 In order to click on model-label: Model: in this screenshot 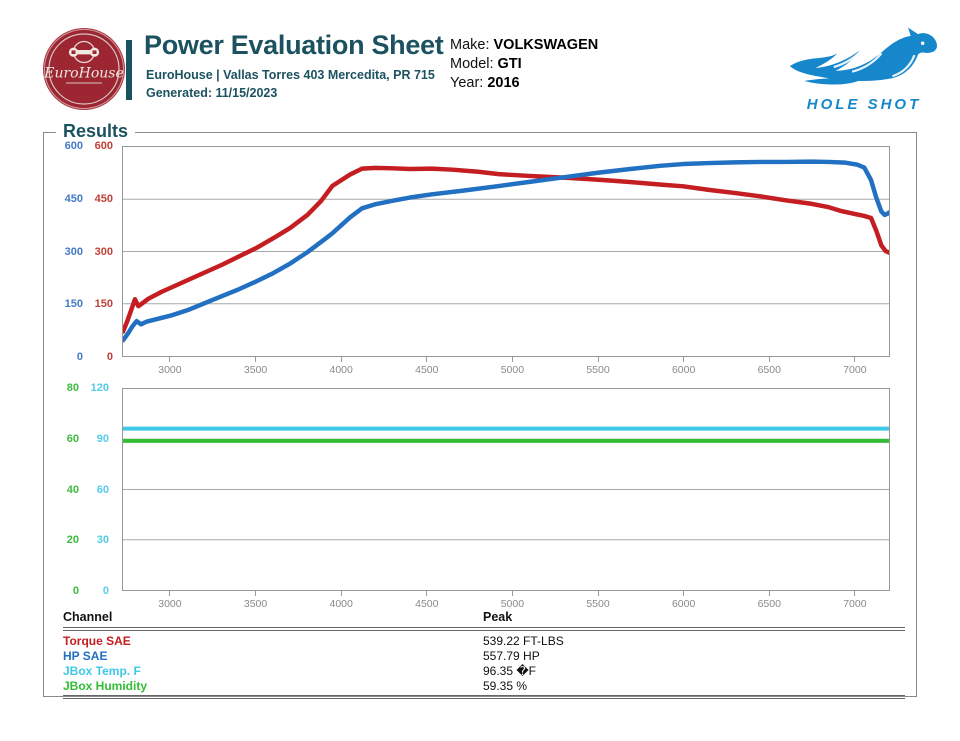, I will do `click(472, 64)`.